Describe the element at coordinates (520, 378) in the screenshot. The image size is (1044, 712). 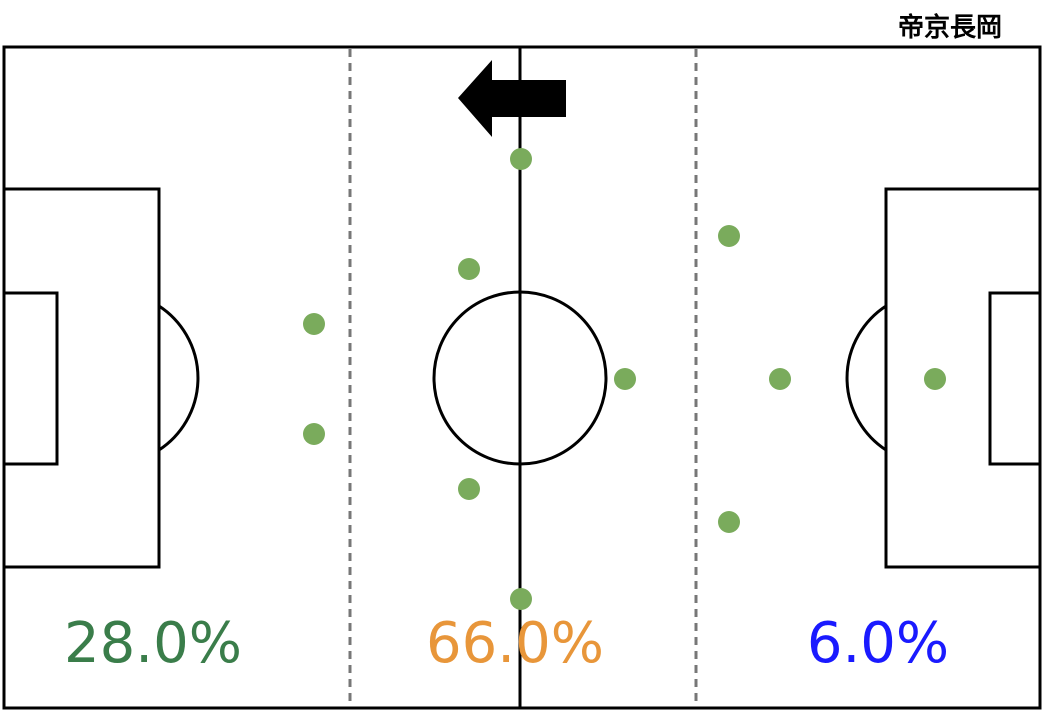
I see `center-circle` at that location.